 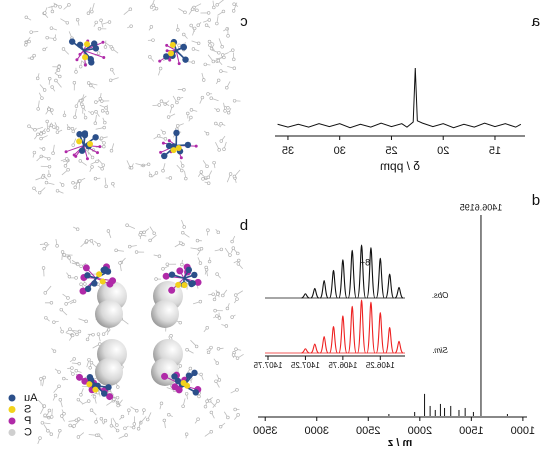 I want to click on series-label: Obs., so click(x=440, y=295).